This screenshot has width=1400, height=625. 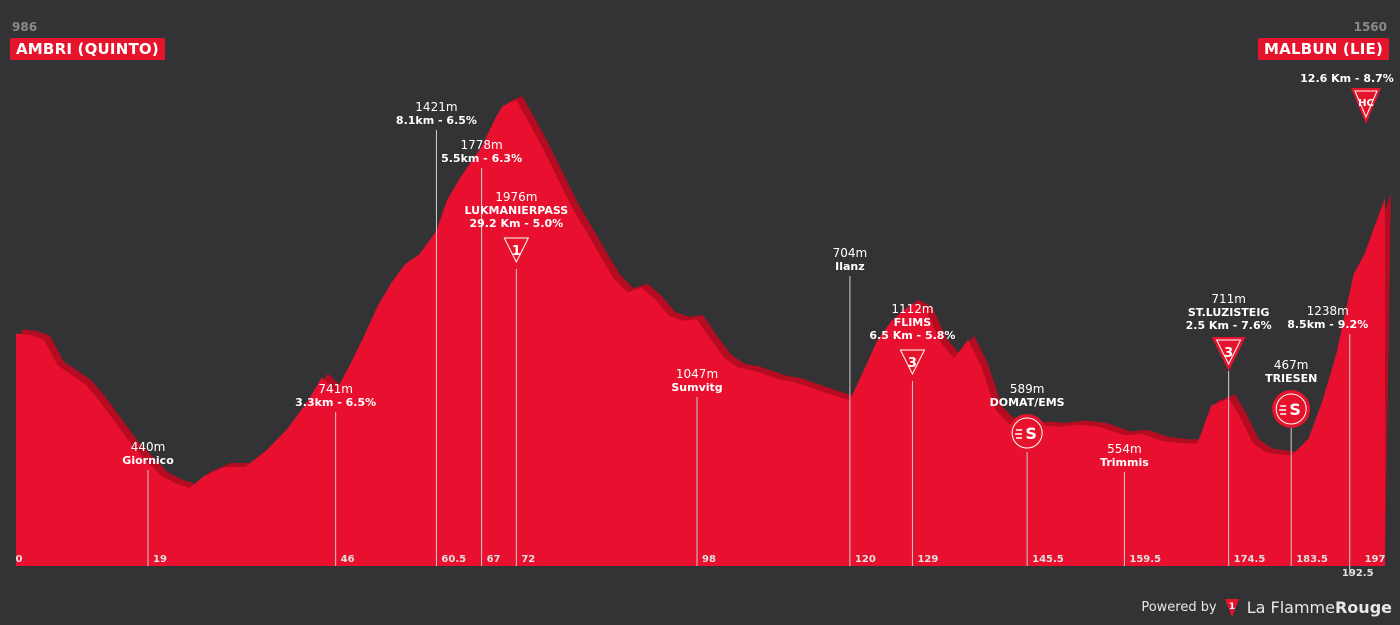 I want to click on powered-by-label: Powered by, so click(x=1179, y=607).